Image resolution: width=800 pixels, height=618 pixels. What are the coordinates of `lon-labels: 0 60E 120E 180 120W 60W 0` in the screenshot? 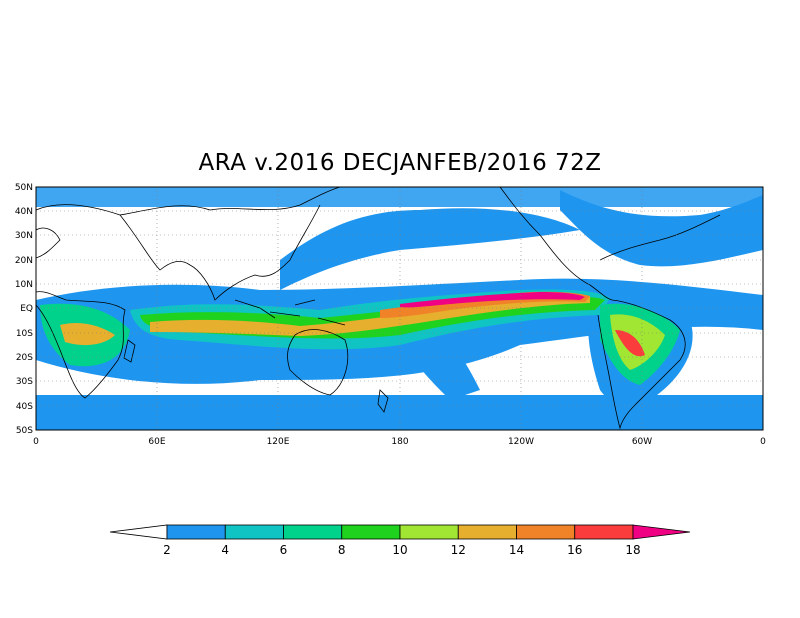 It's located at (399, 442).